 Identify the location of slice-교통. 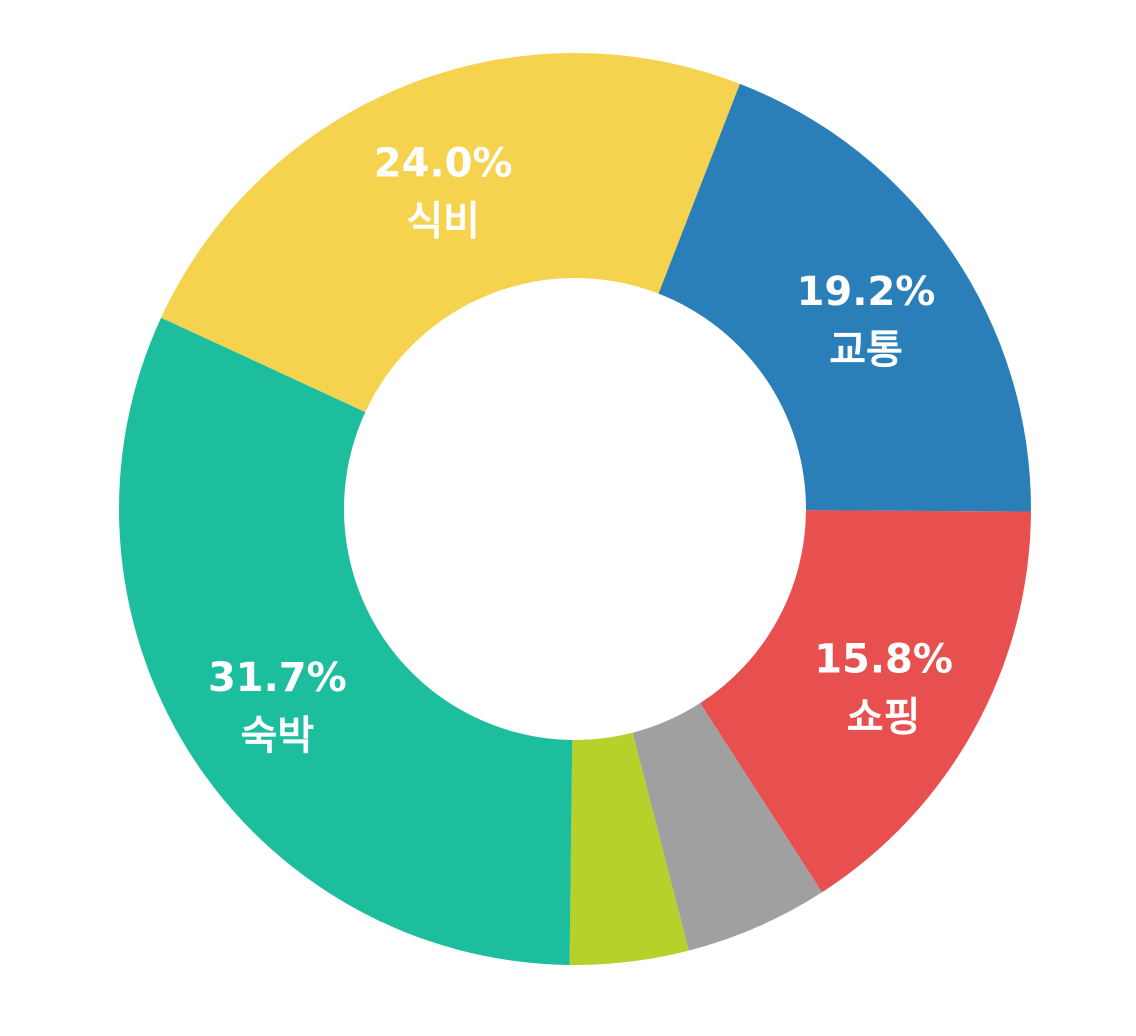
(844, 297).